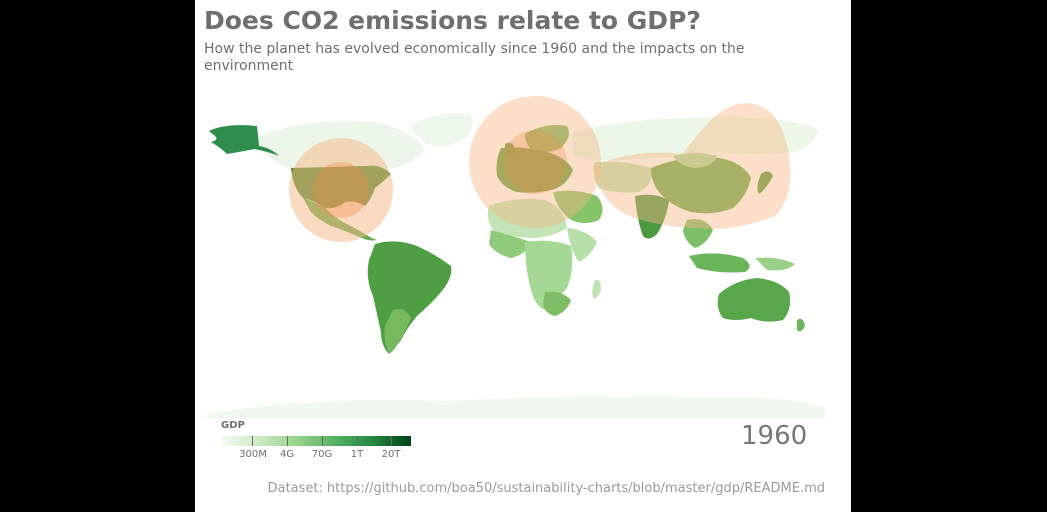 The image size is (1047, 512). I want to click on japan, so click(765, 182).